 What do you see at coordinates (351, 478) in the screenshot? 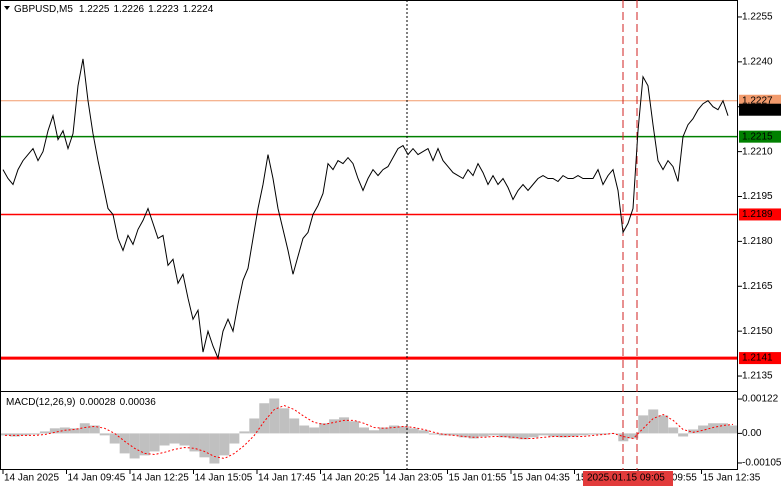
I see `x-tick-label: 14 Jan 20:25` at bounding box center [351, 478].